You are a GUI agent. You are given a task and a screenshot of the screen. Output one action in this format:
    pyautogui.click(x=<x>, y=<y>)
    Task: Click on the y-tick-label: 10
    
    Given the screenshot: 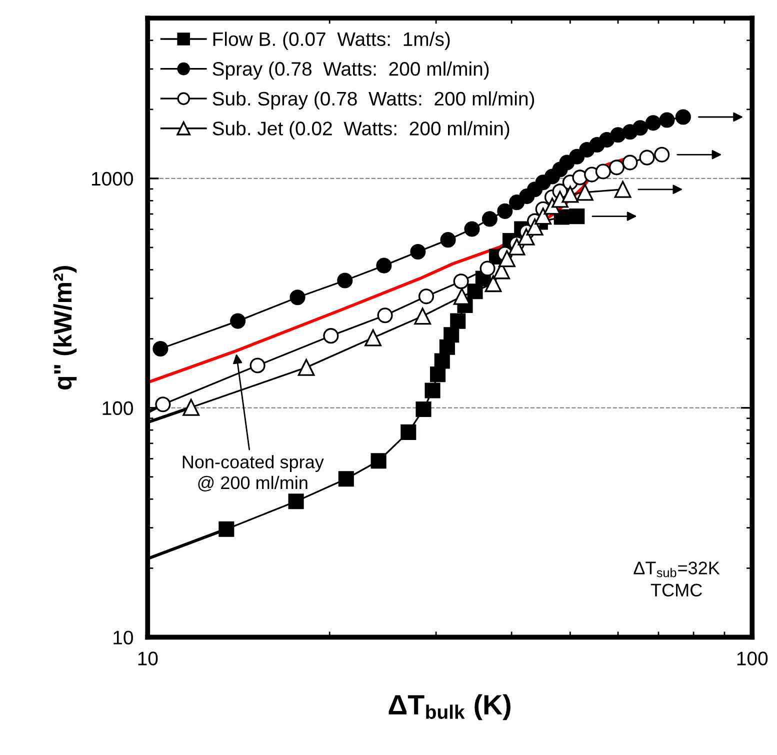 What is the action you would take?
    pyautogui.click(x=123, y=637)
    